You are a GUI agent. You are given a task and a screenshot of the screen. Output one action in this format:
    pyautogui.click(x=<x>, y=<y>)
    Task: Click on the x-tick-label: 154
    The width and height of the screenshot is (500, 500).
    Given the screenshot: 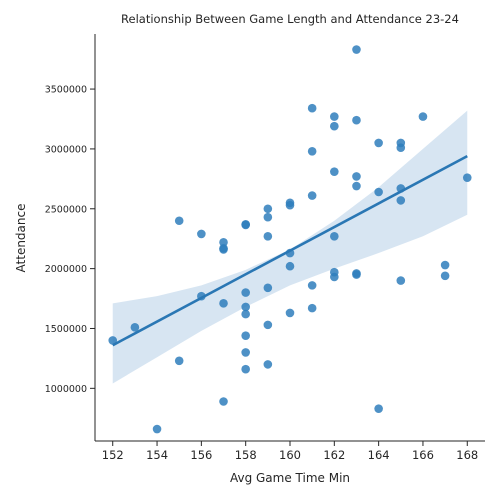 What is the action you would take?
    pyautogui.click(x=157, y=455)
    